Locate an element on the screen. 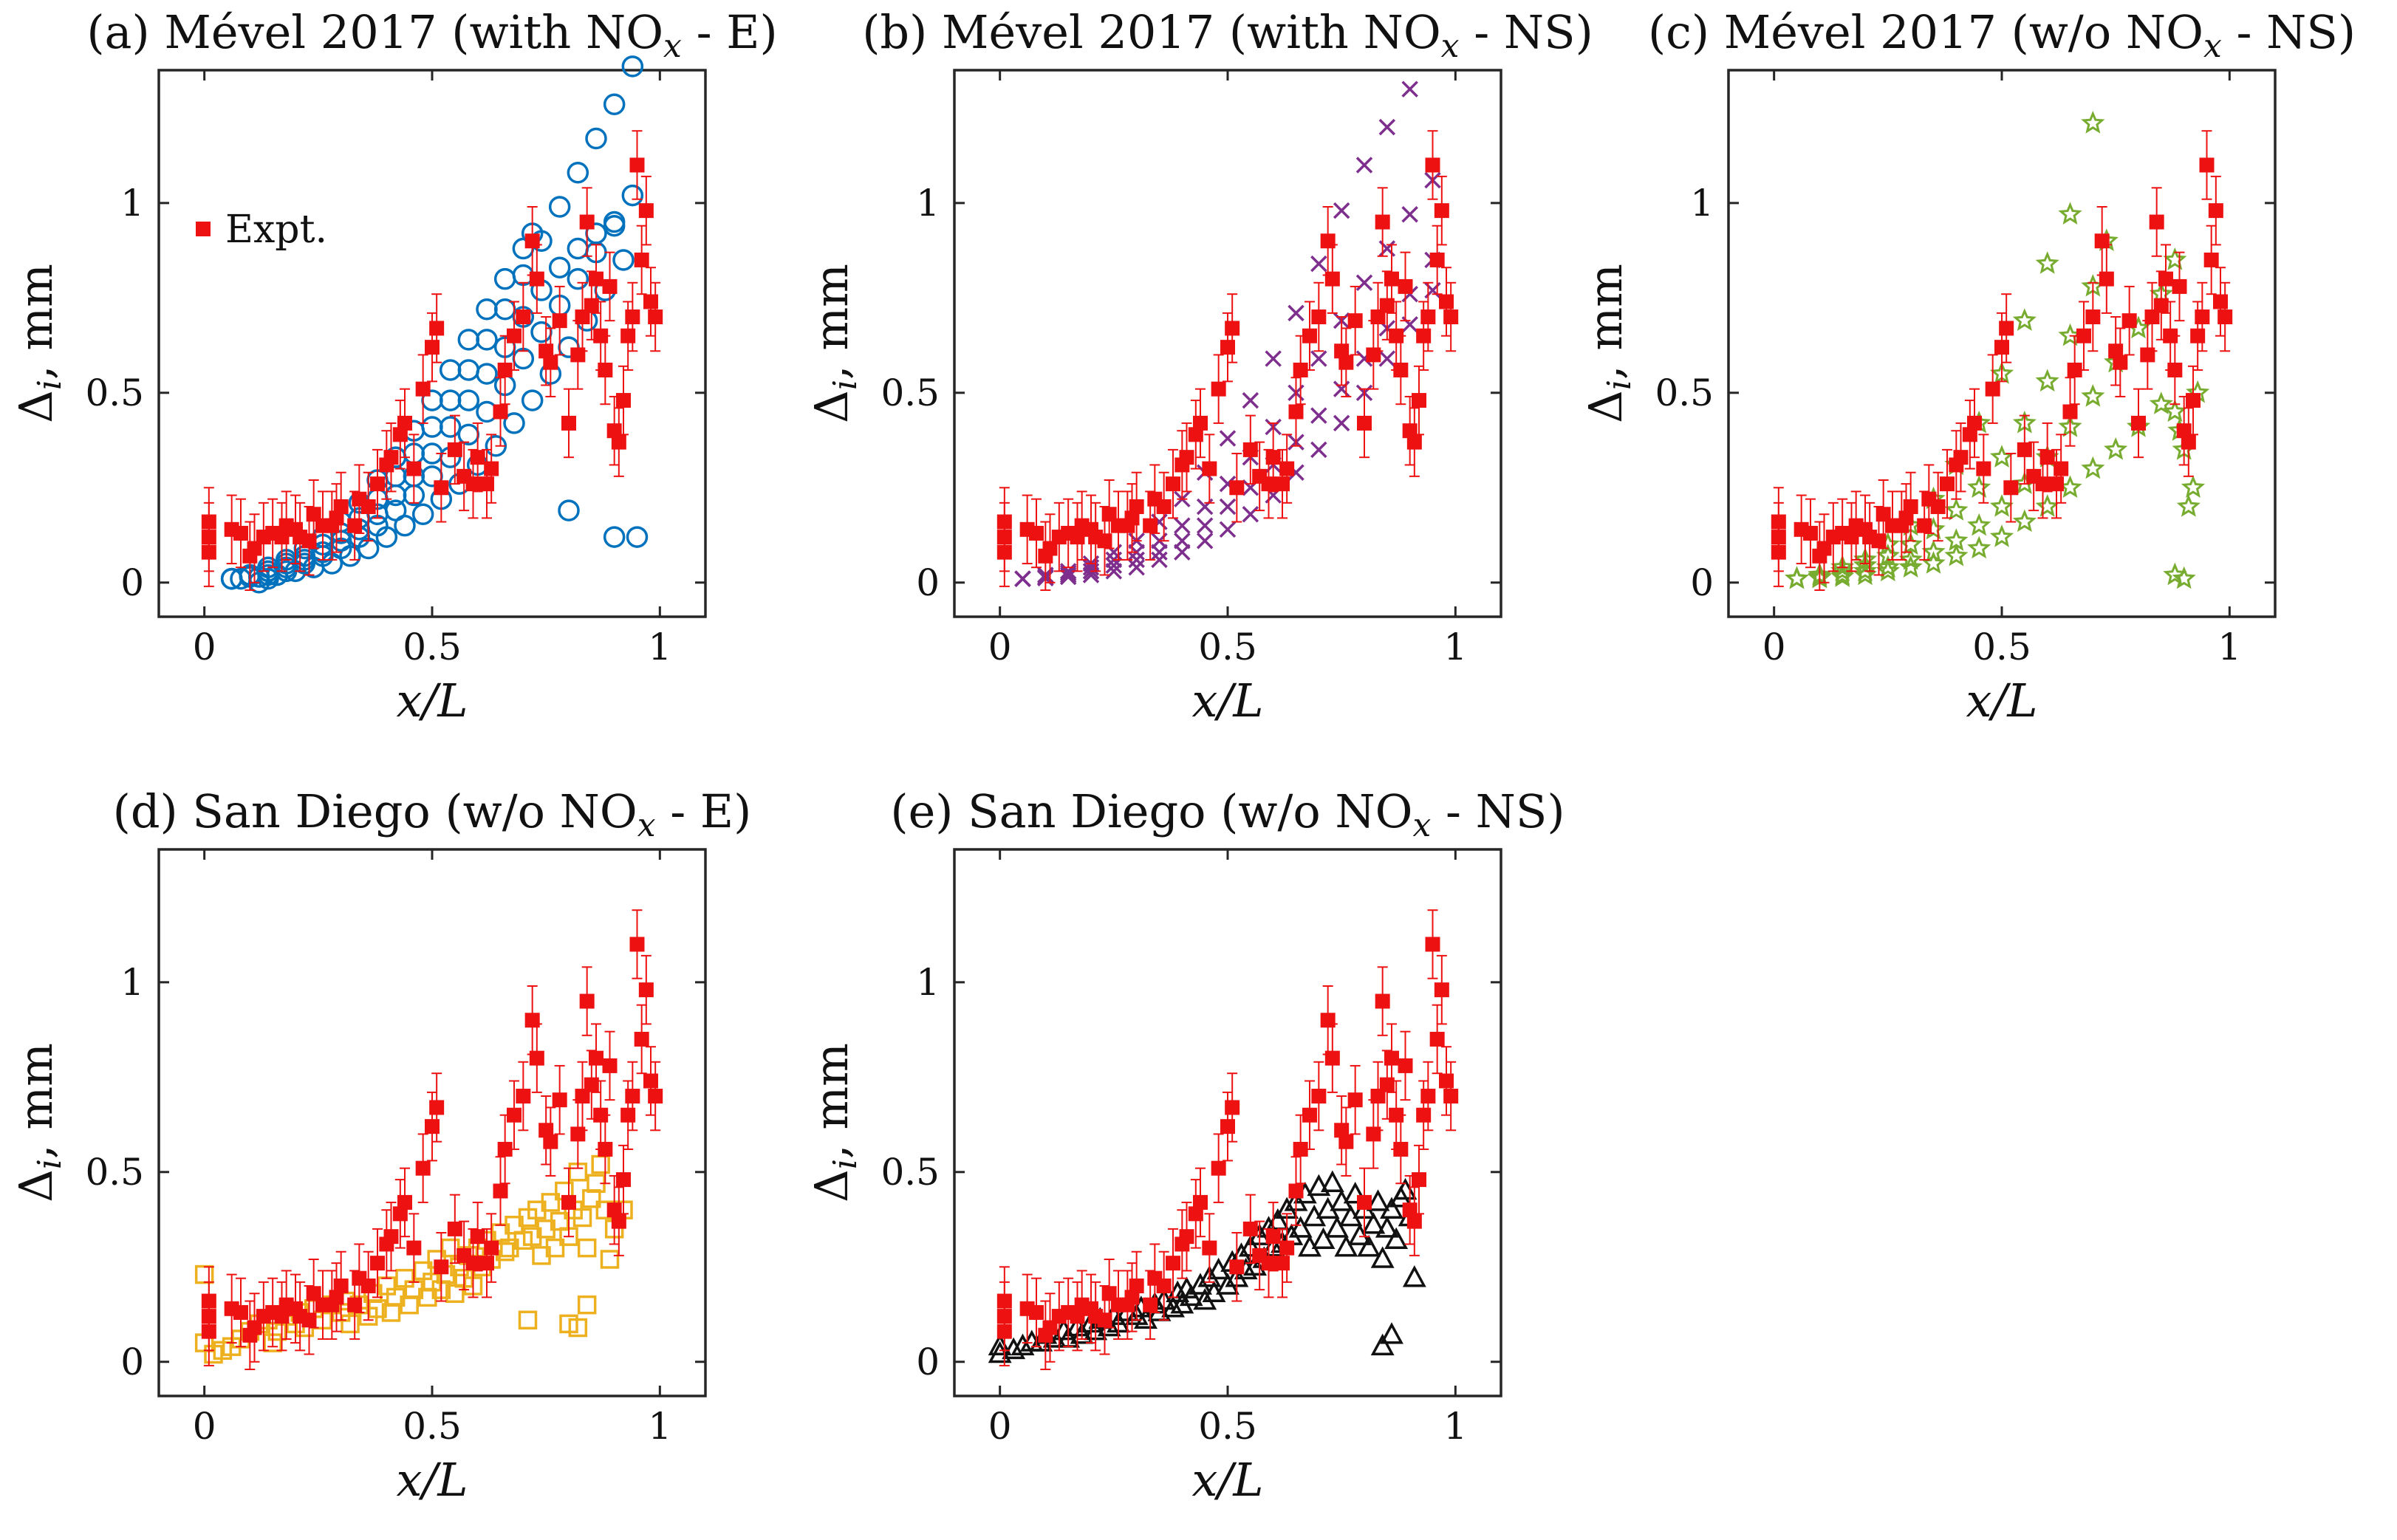 The height and width of the screenshot is (1540, 2397). ytick-label: 1 is located at coordinates (132, 203).